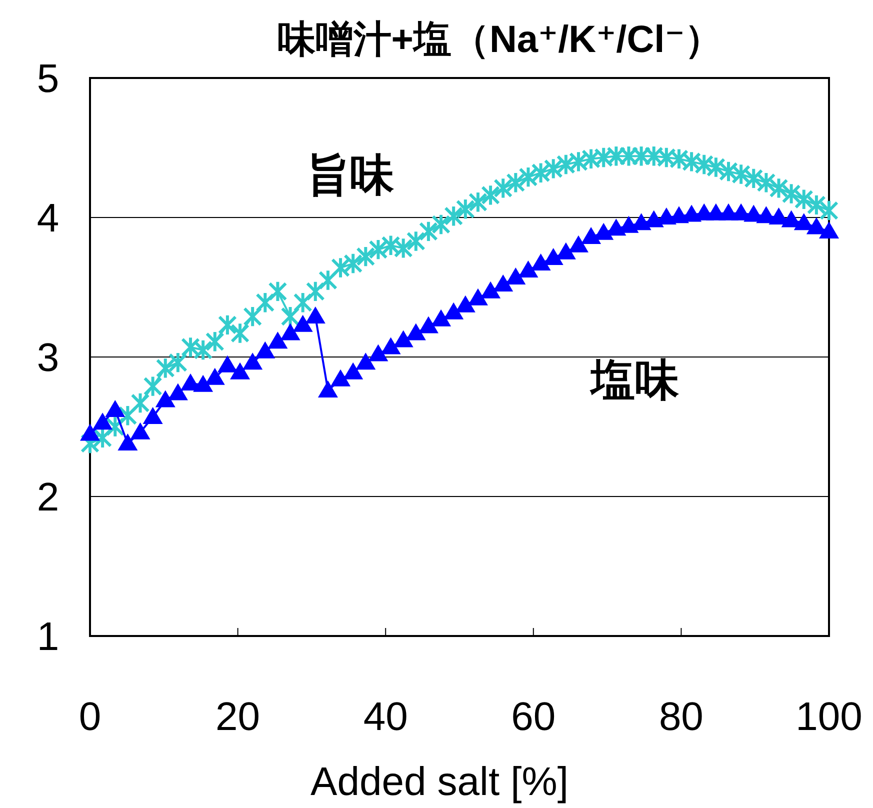  Describe the element at coordinates (48, 79) in the screenshot. I see `y-tick-label: 5` at that location.